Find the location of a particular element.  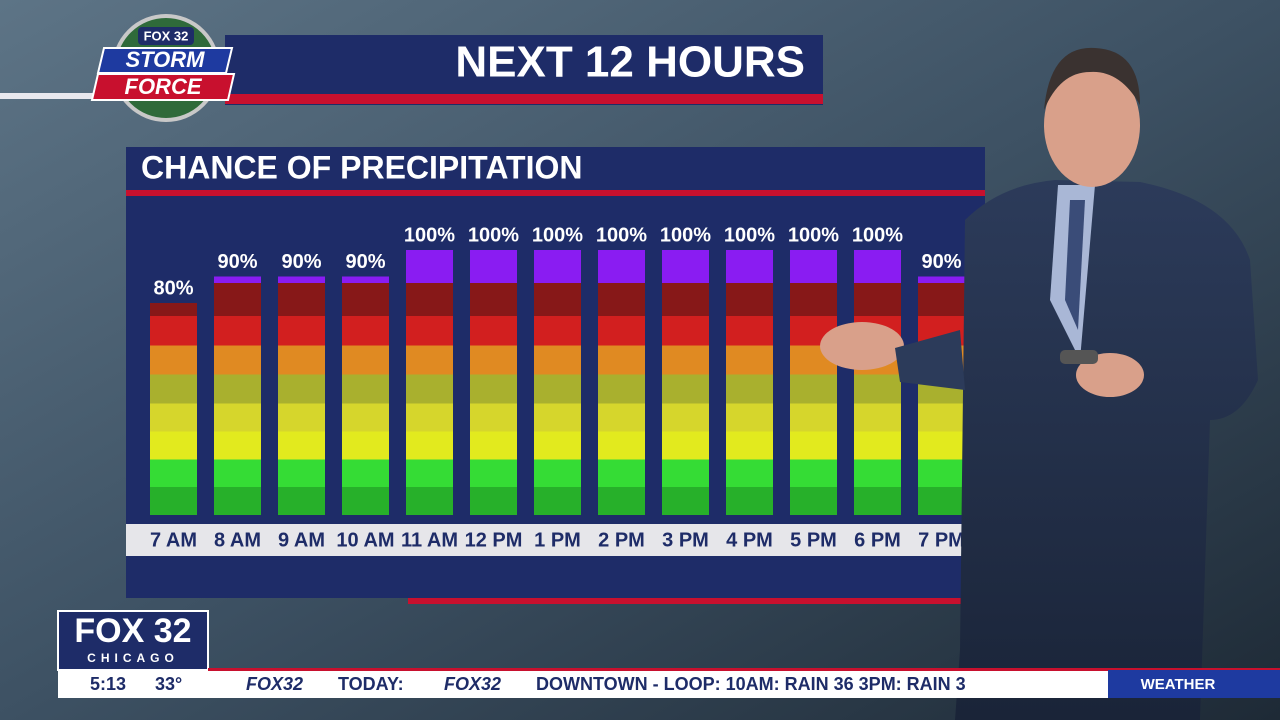

chart-bottom-rule is located at coordinates (686, 601).